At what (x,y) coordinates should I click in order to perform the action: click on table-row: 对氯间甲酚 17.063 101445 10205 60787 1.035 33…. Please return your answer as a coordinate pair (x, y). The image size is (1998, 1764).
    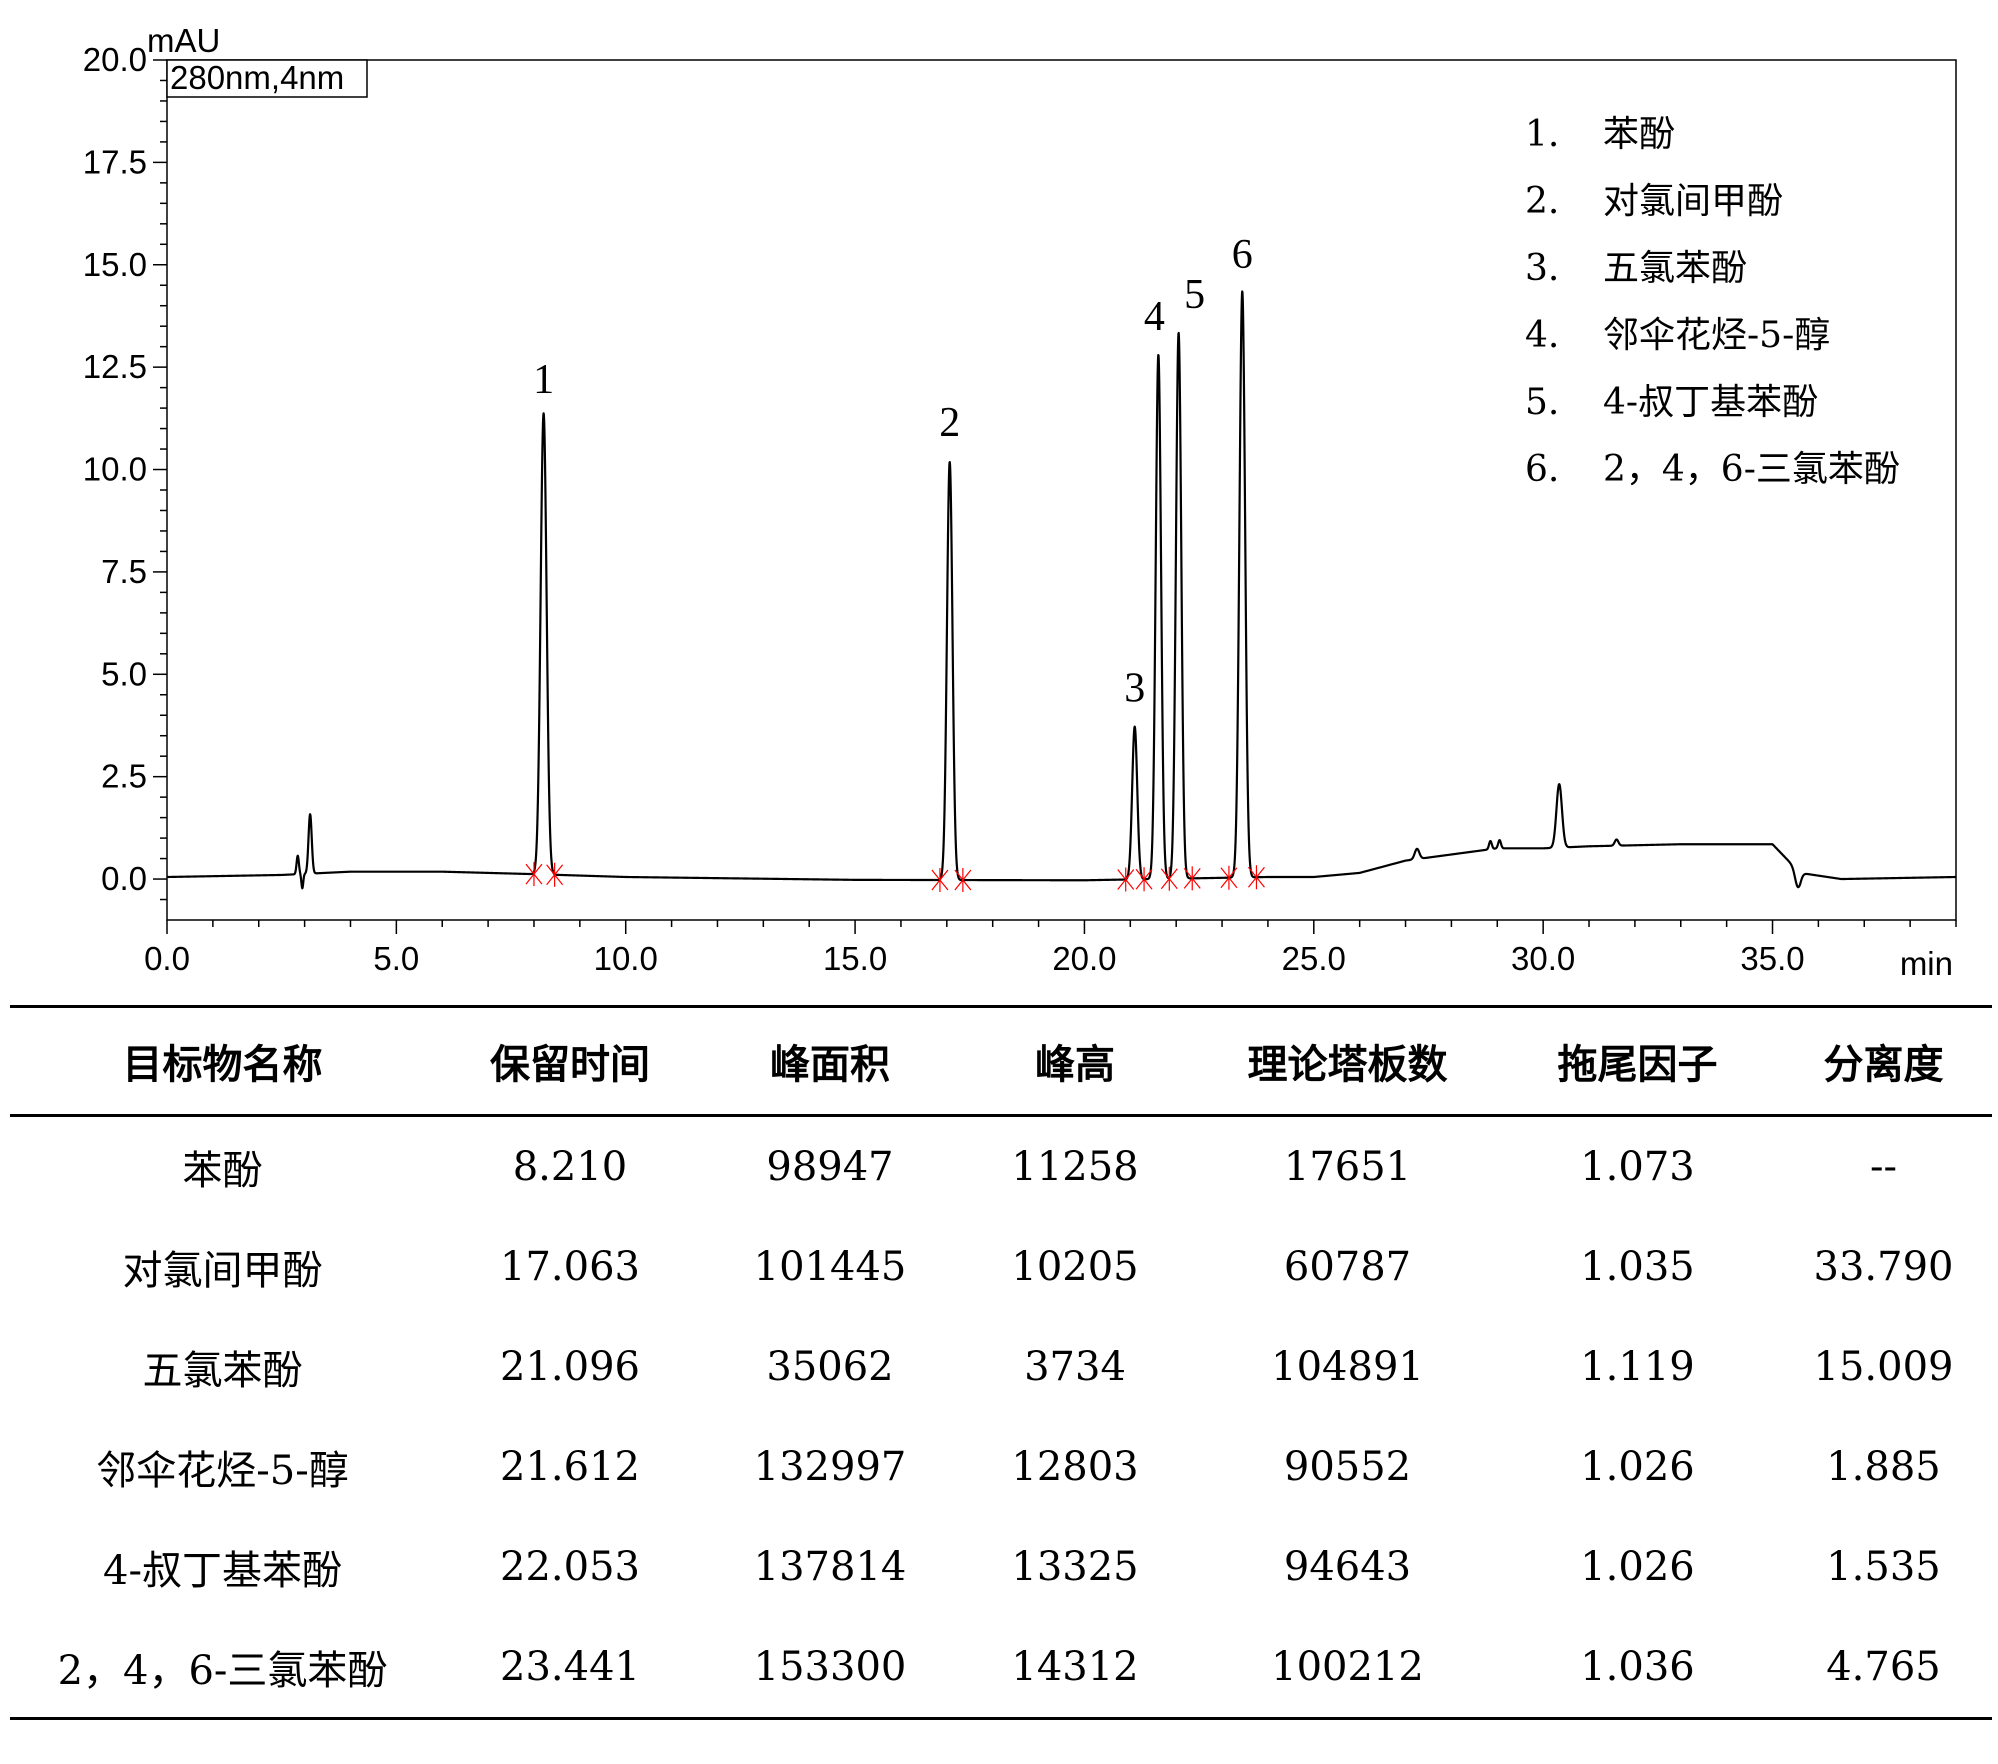
    Looking at the image, I should click on (1001, 1267).